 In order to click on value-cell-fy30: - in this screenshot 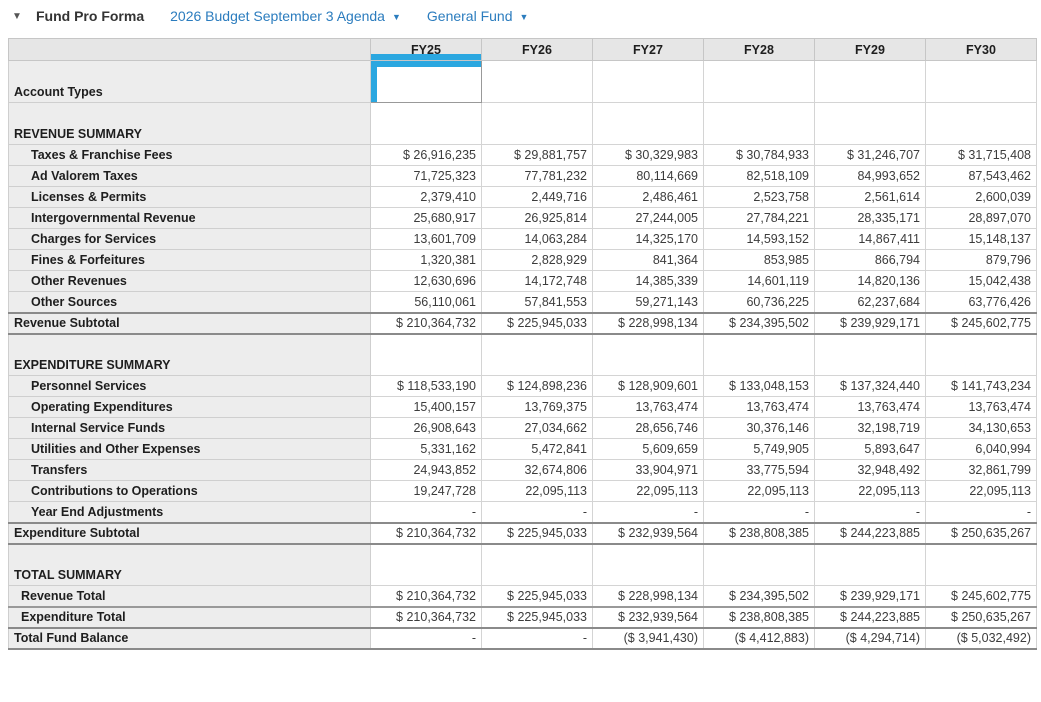, I will do `click(981, 512)`.